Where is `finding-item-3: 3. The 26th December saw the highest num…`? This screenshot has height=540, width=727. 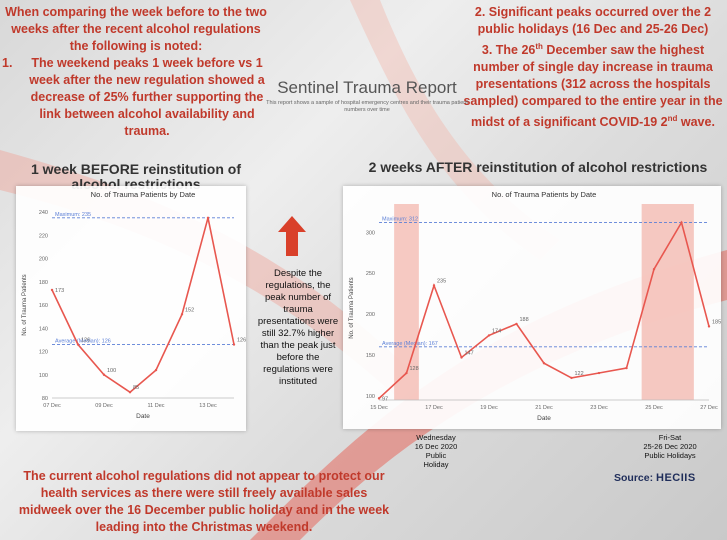 finding-item-3: 3. The 26th December saw the highest num… is located at coordinates (593, 84).